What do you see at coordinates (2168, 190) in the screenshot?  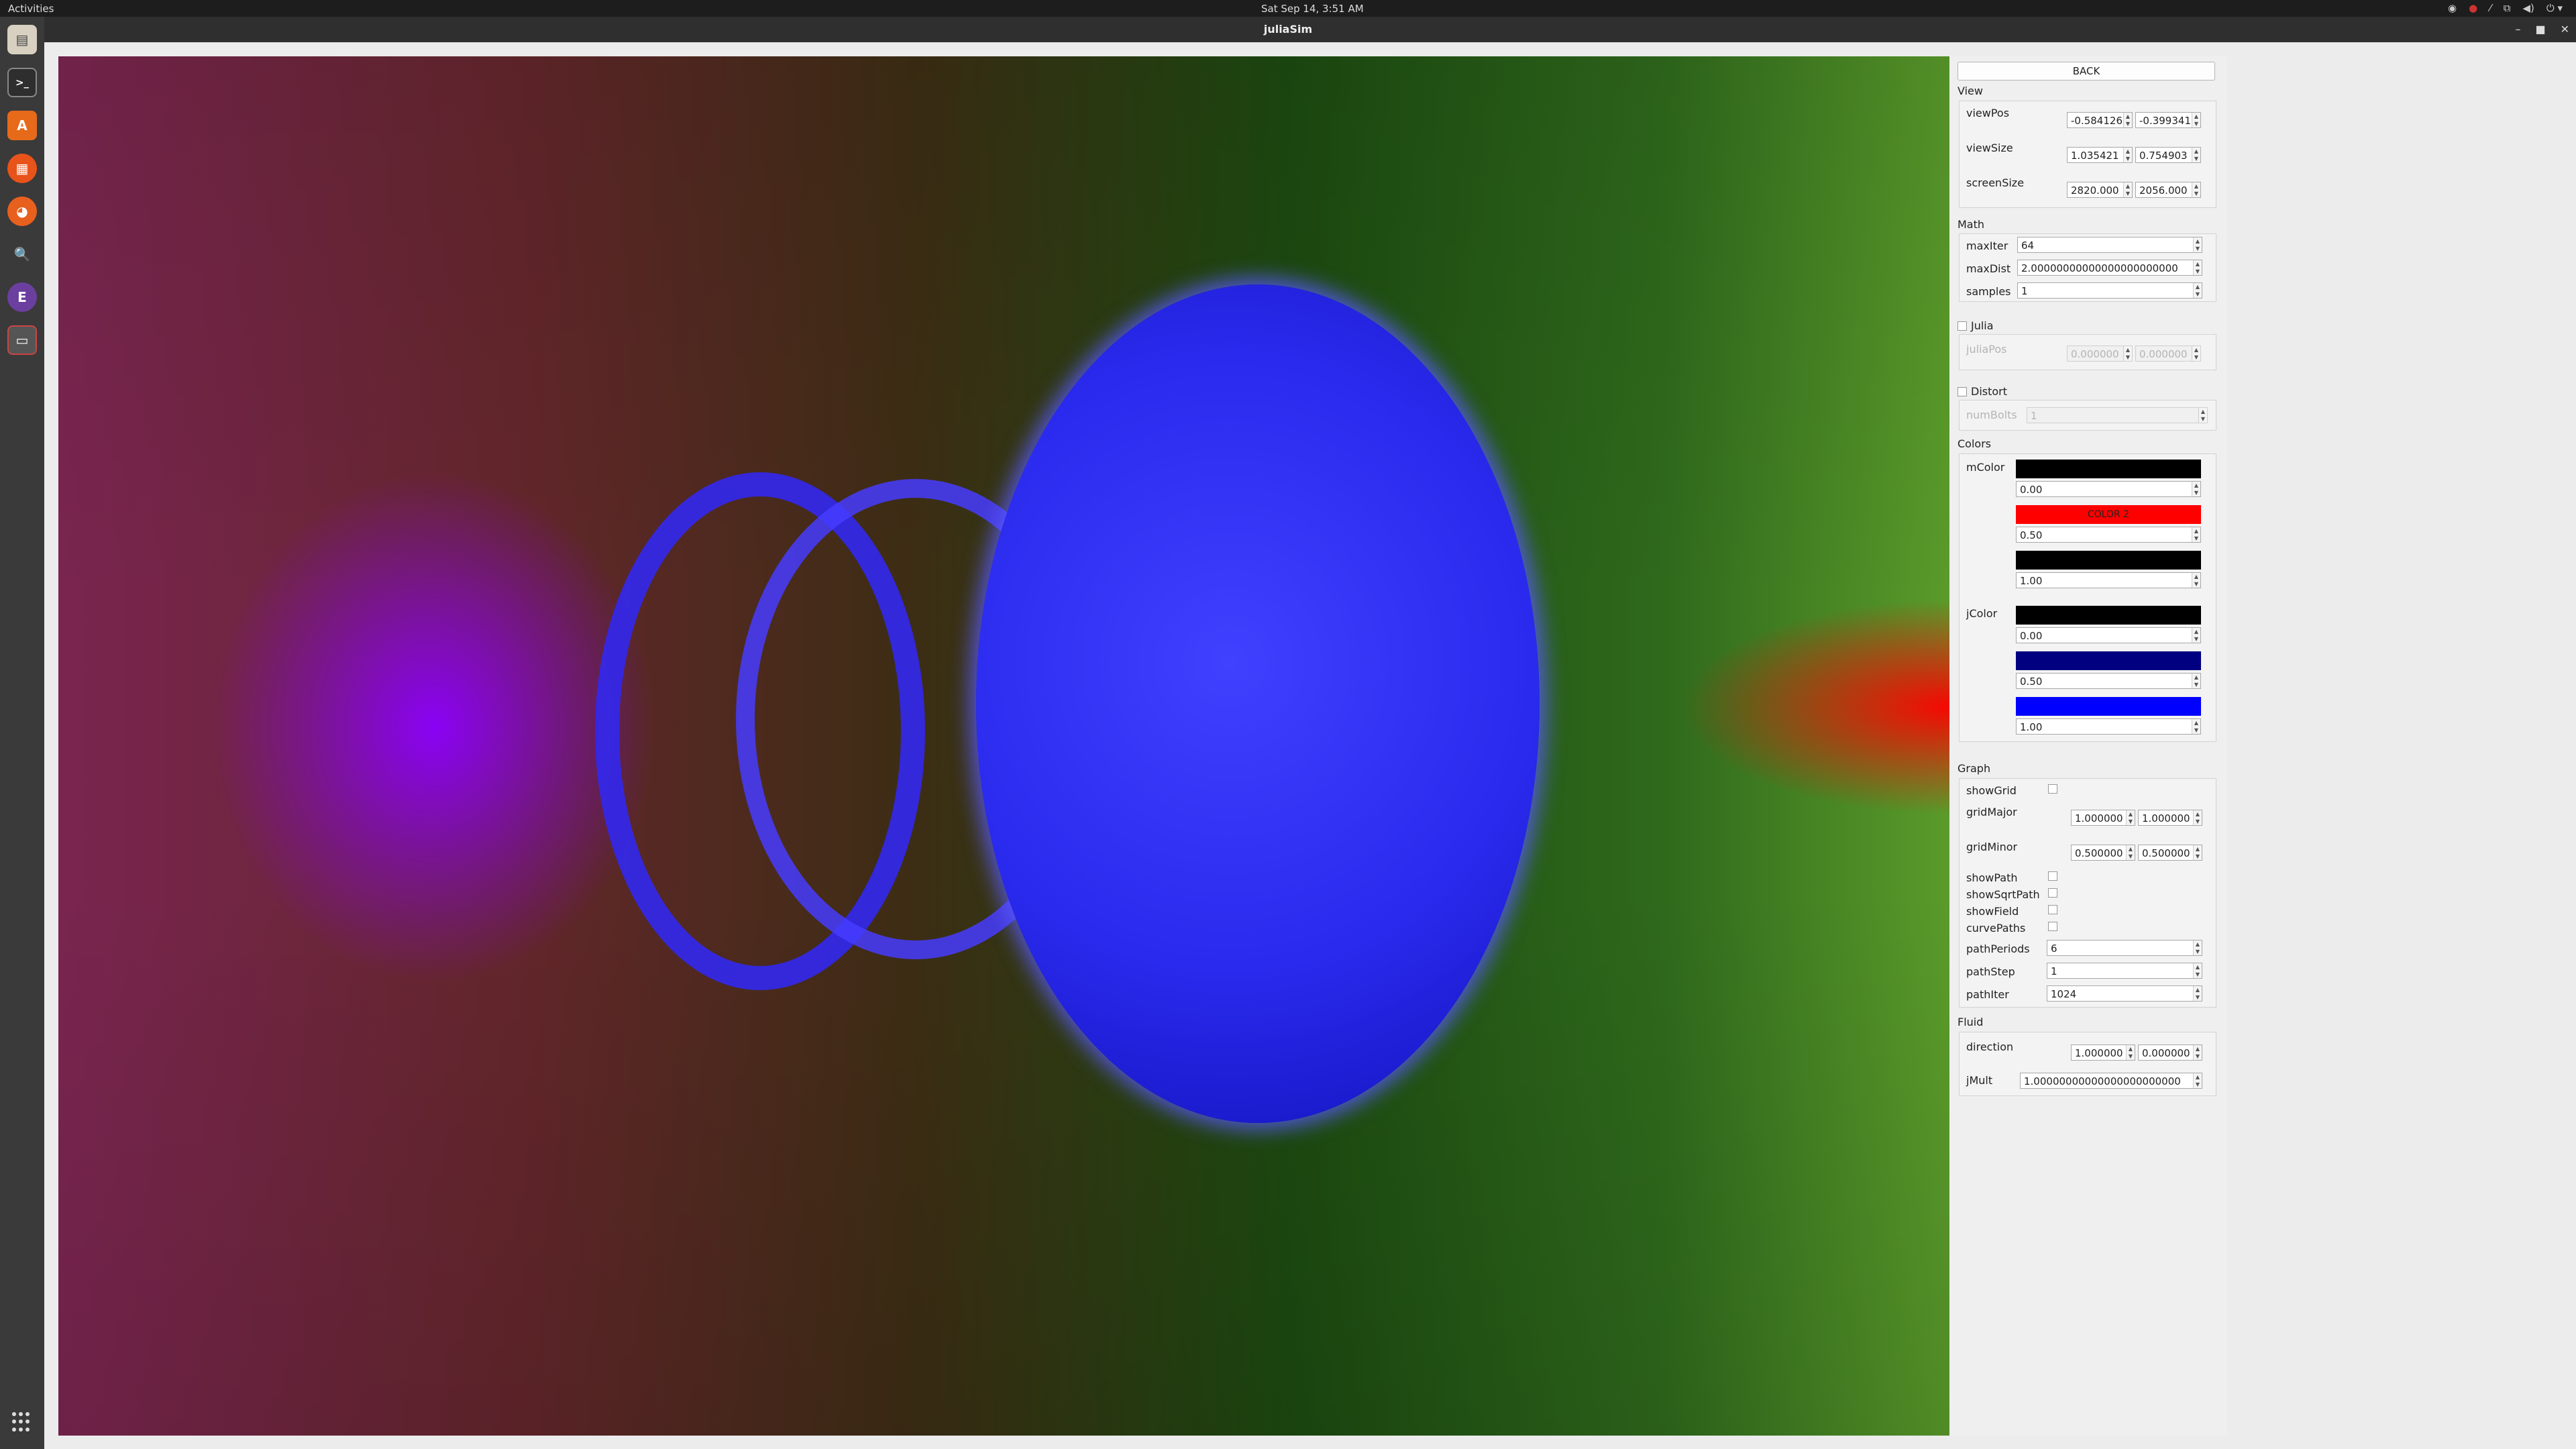 I see `screensize-y-input: 2056.000 ▲ ▼` at bounding box center [2168, 190].